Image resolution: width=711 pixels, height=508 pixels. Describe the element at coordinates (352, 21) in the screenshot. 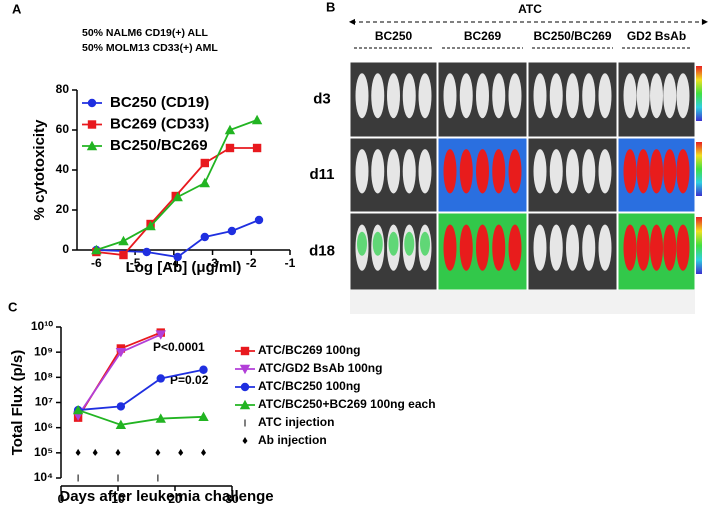

I see `arrowhead: ◀` at that location.